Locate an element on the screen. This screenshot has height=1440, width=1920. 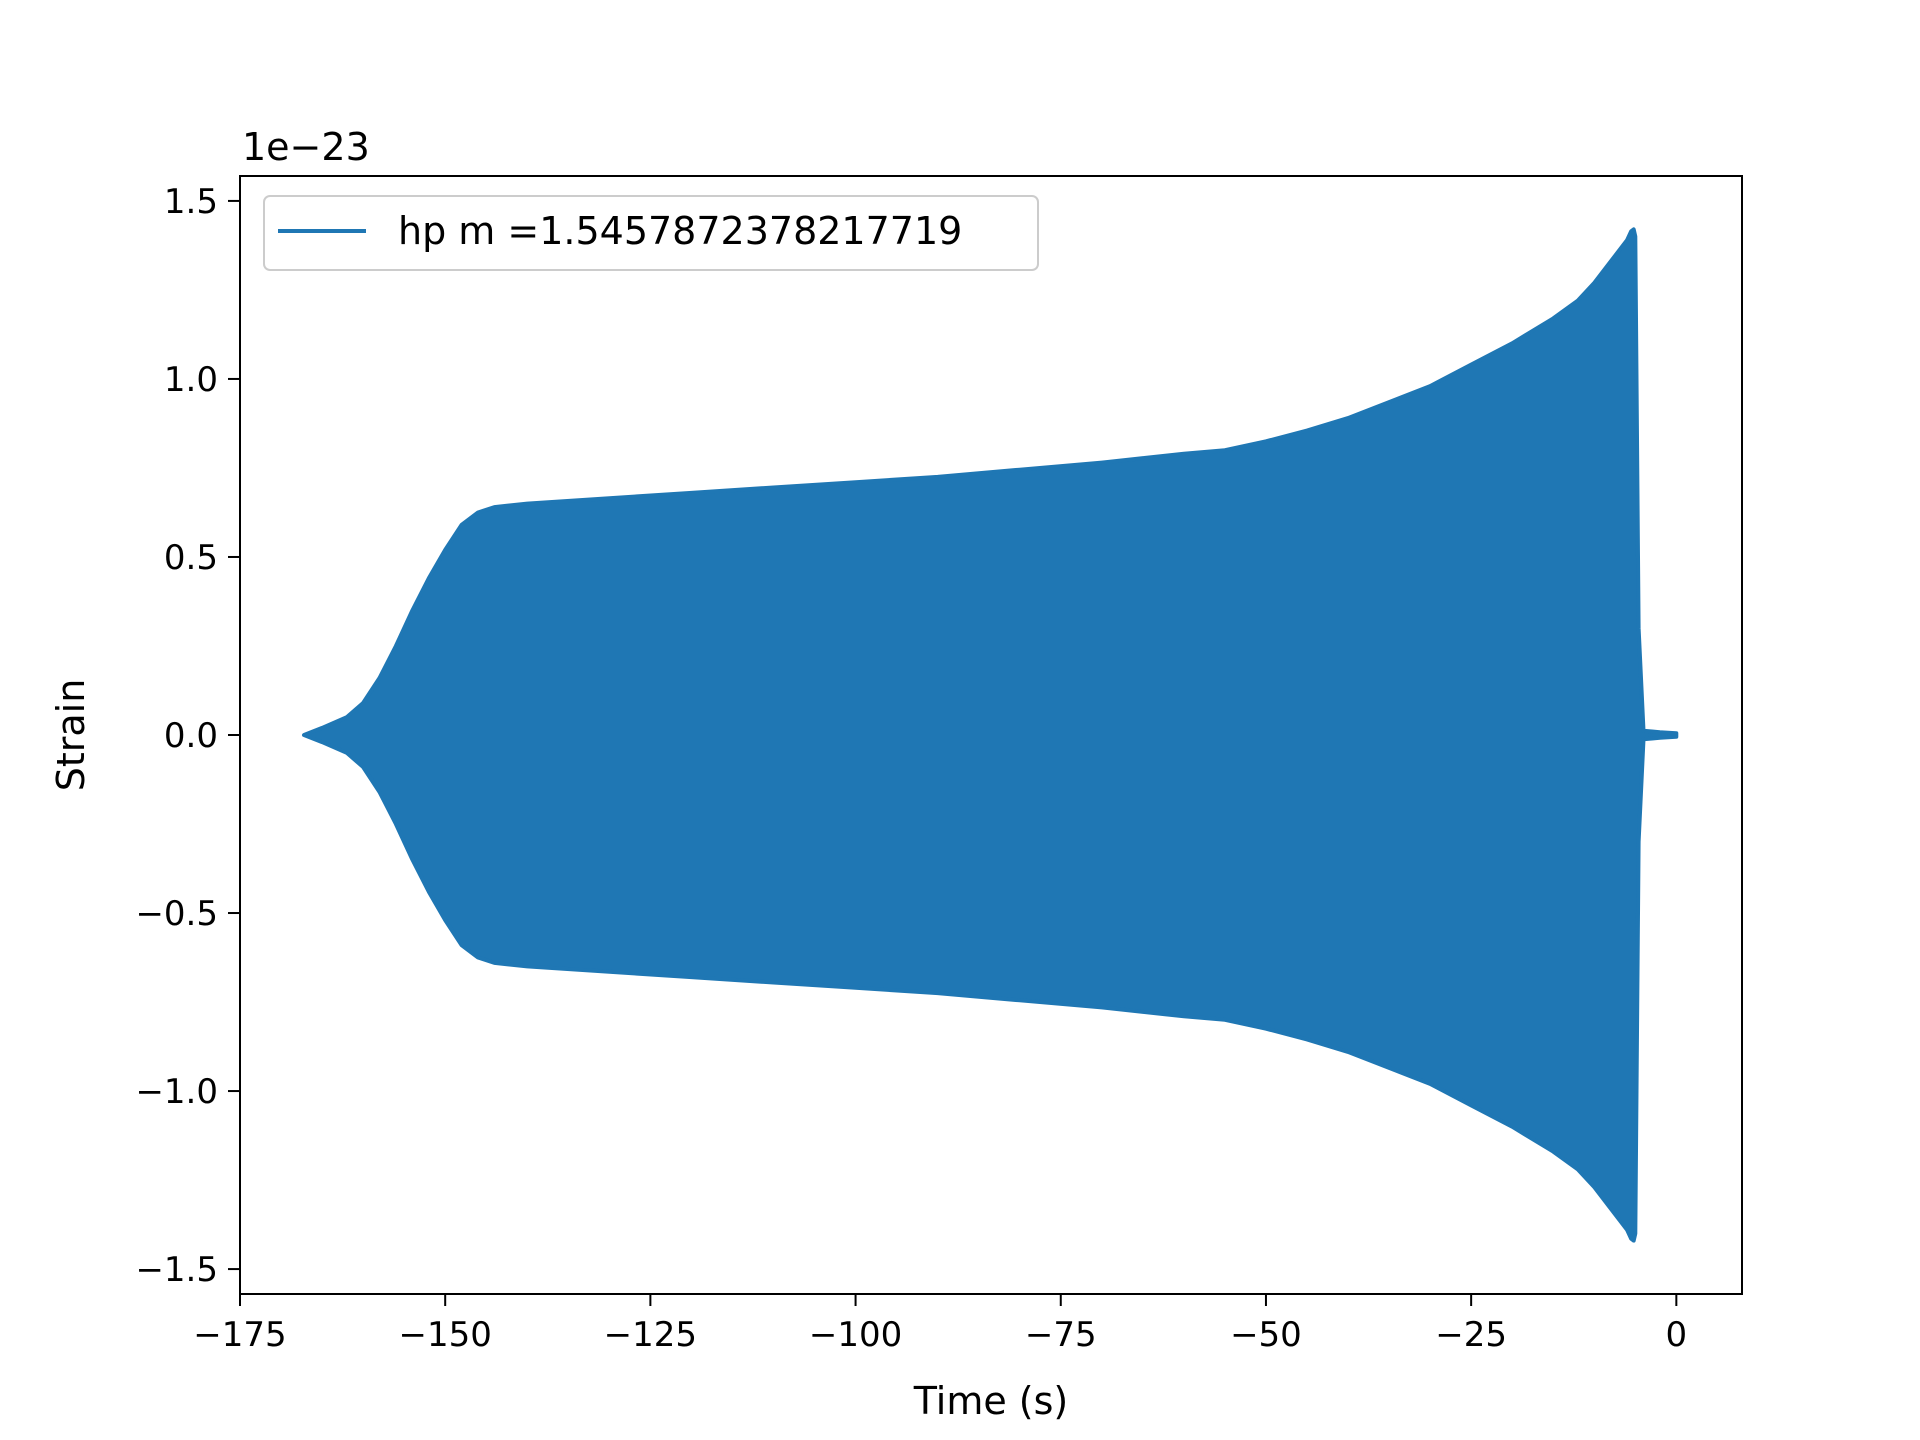
legend-box is located at coordinates (651, 233).